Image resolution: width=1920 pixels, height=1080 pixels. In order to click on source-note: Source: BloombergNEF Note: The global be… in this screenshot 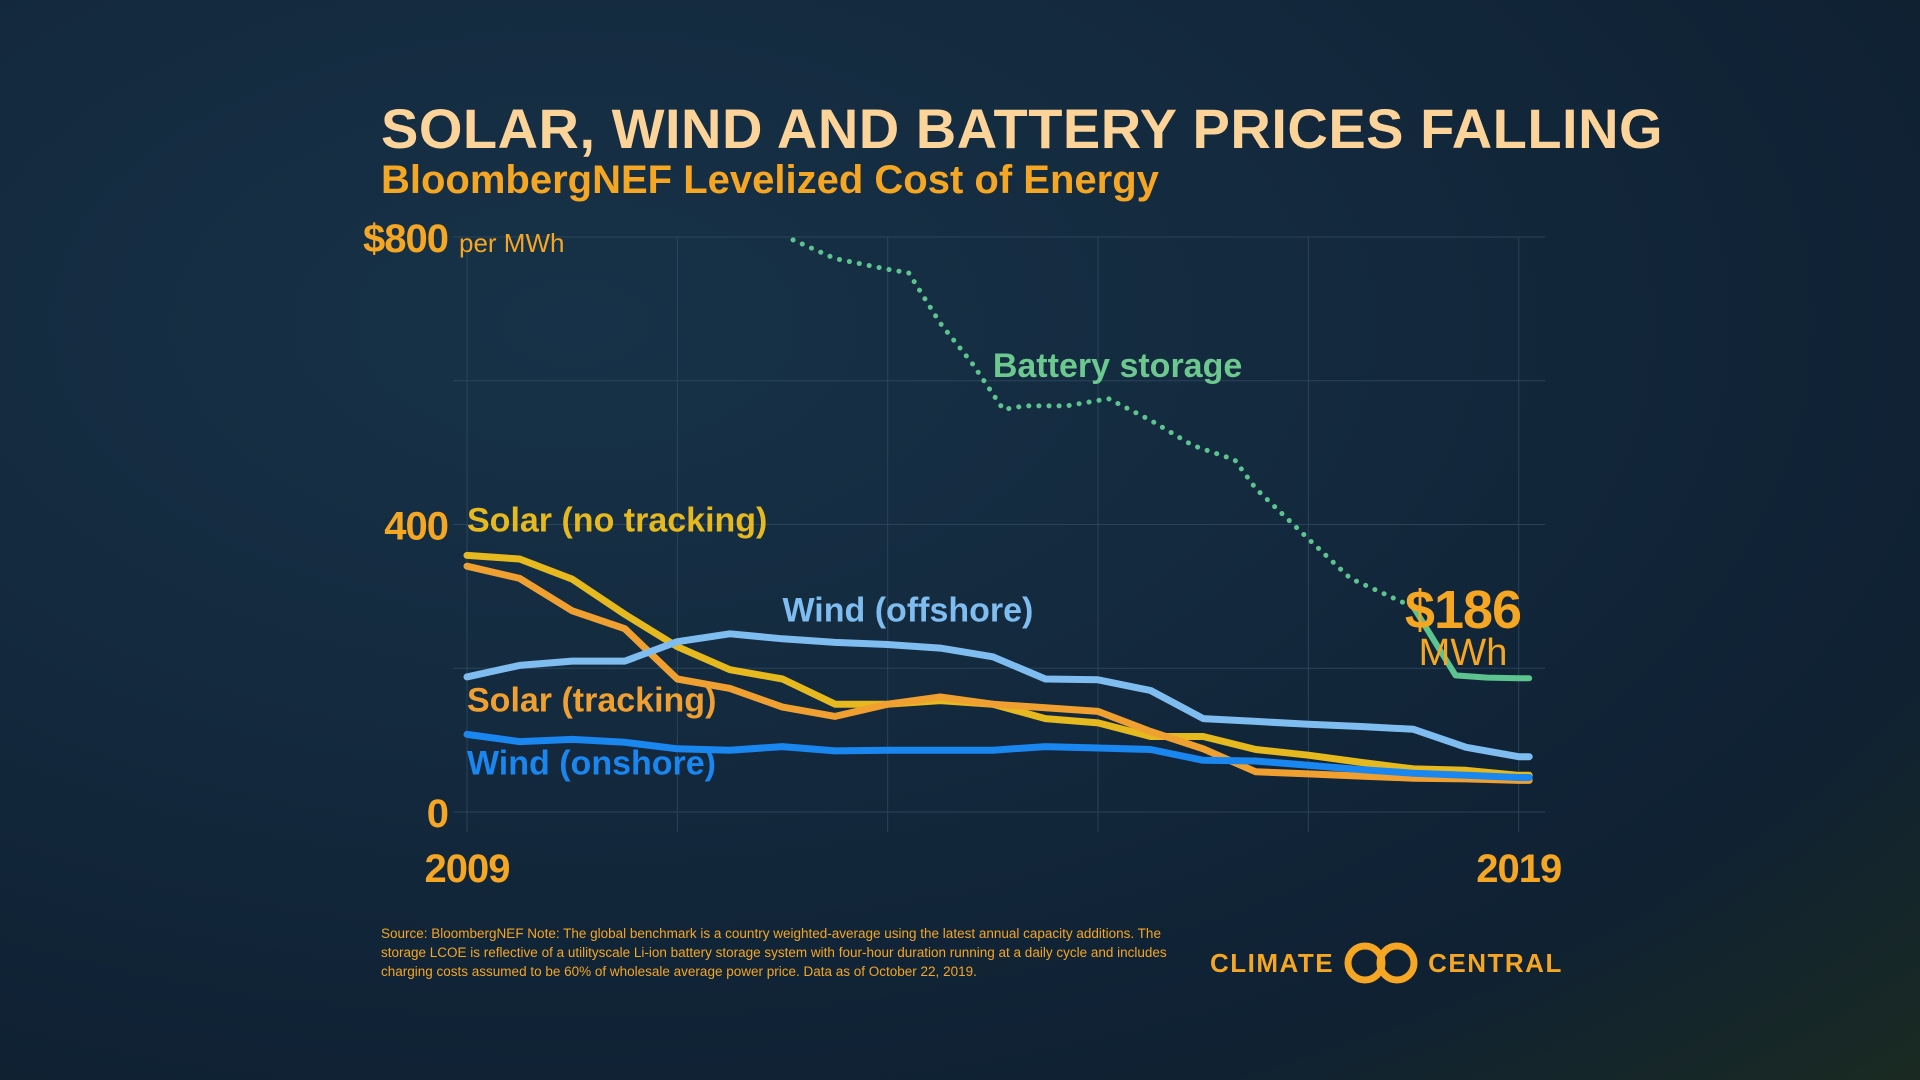, I will do `click(774, 952)`.